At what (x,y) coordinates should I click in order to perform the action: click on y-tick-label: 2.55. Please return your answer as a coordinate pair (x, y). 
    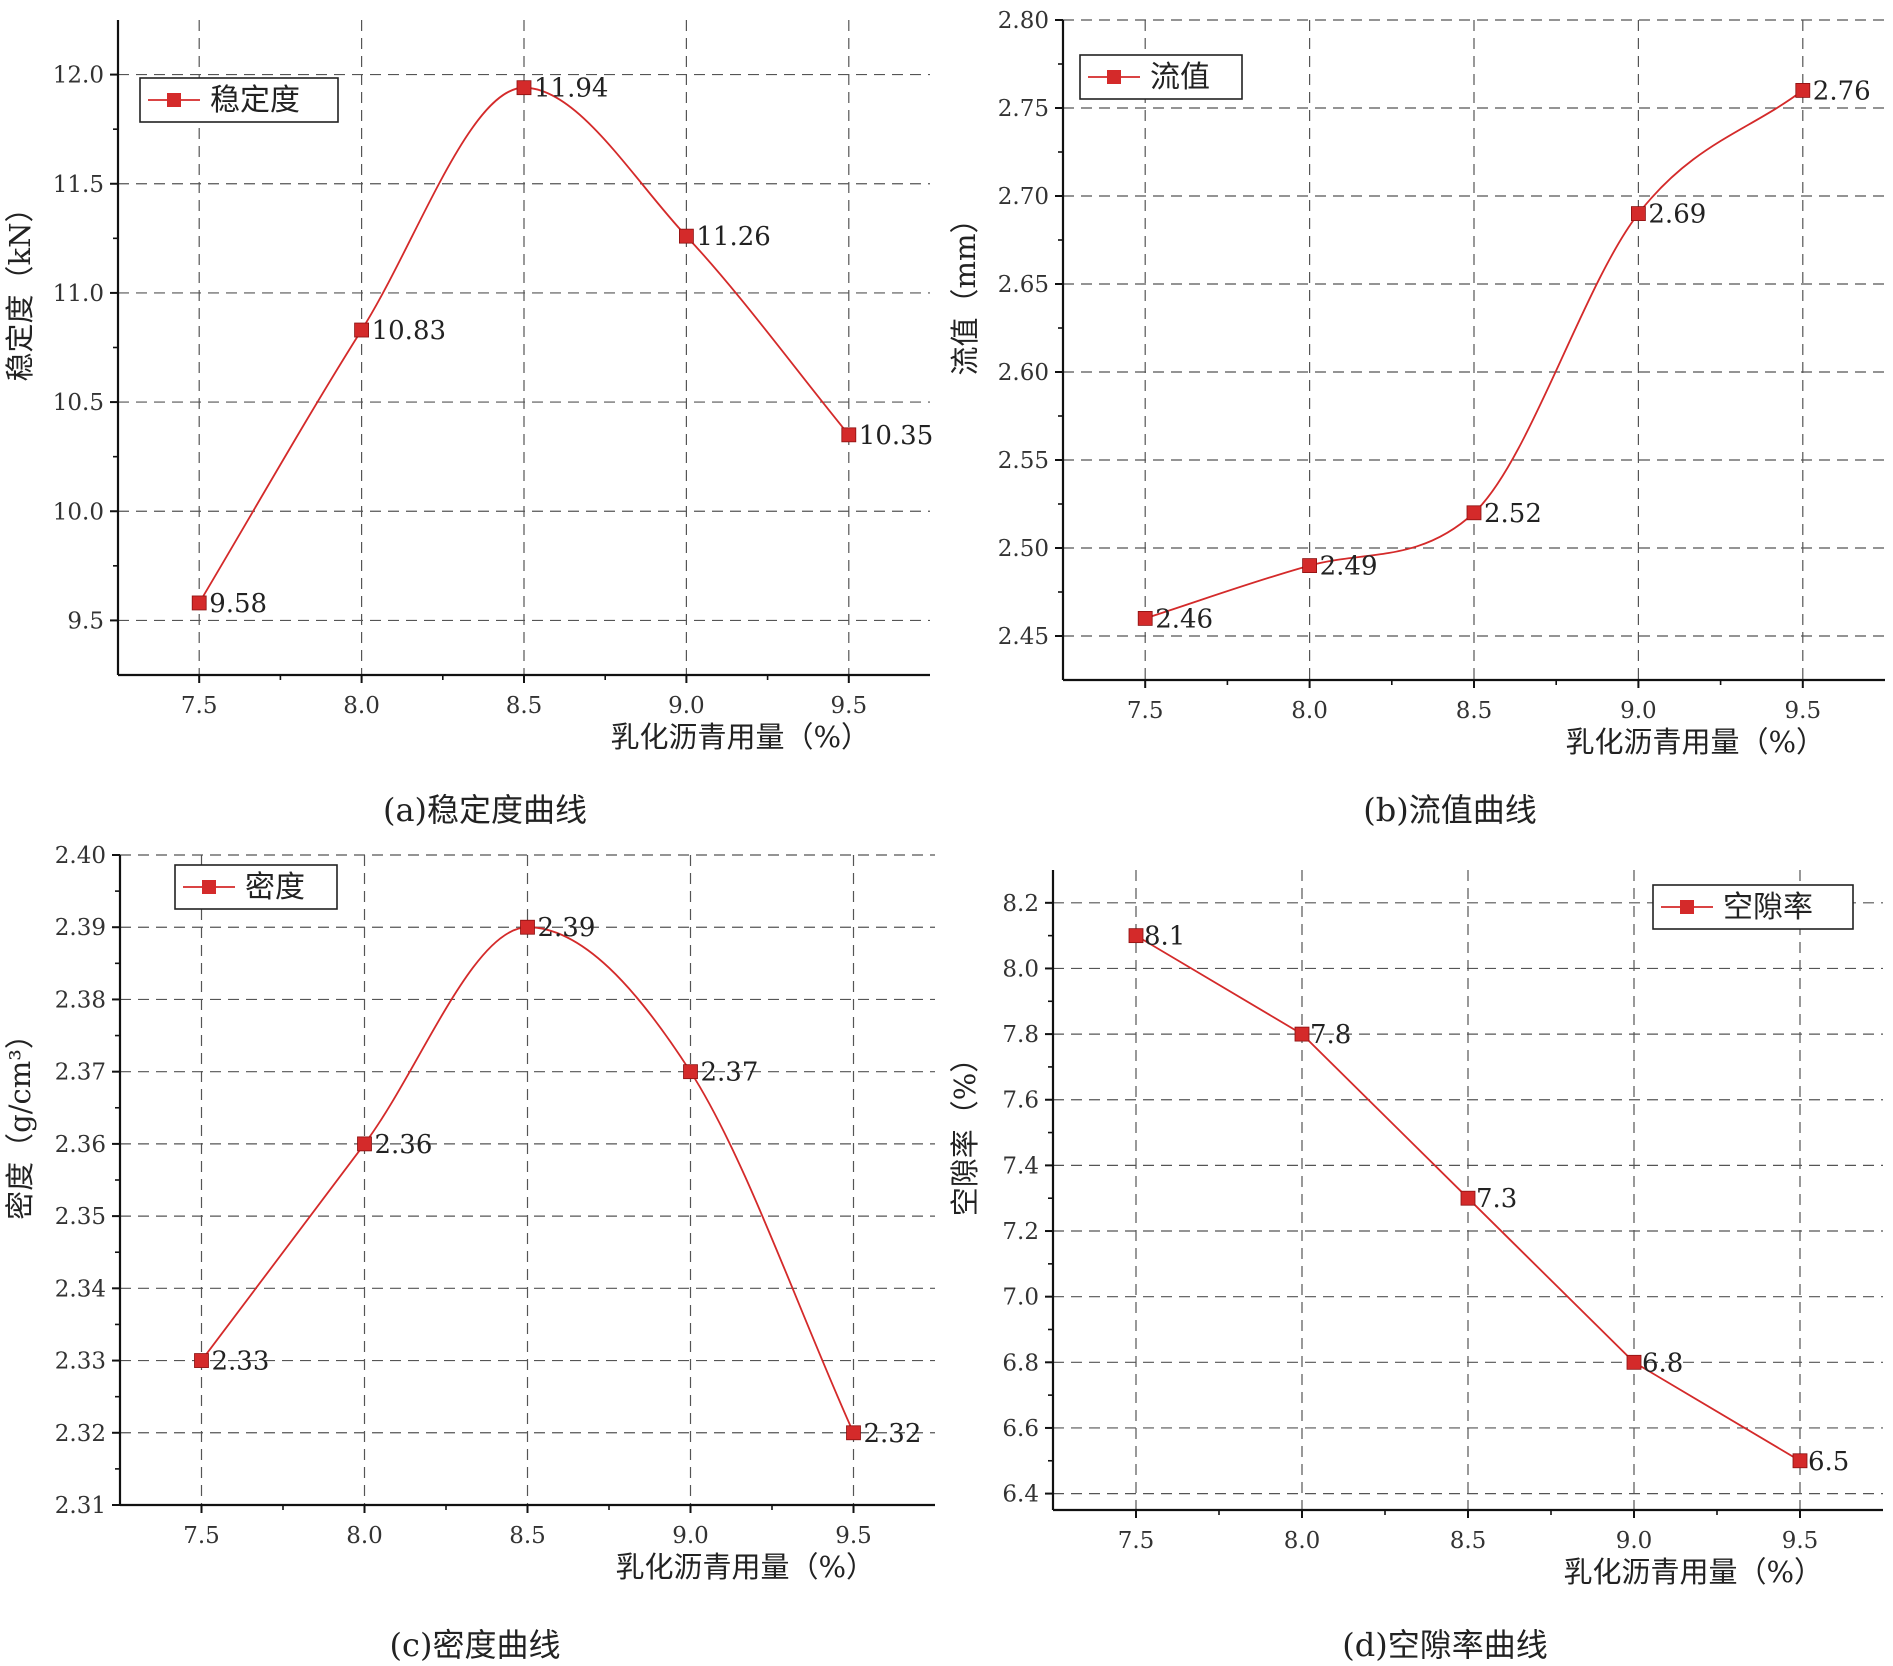
    Looking at the image, I should click on (1023, 461).